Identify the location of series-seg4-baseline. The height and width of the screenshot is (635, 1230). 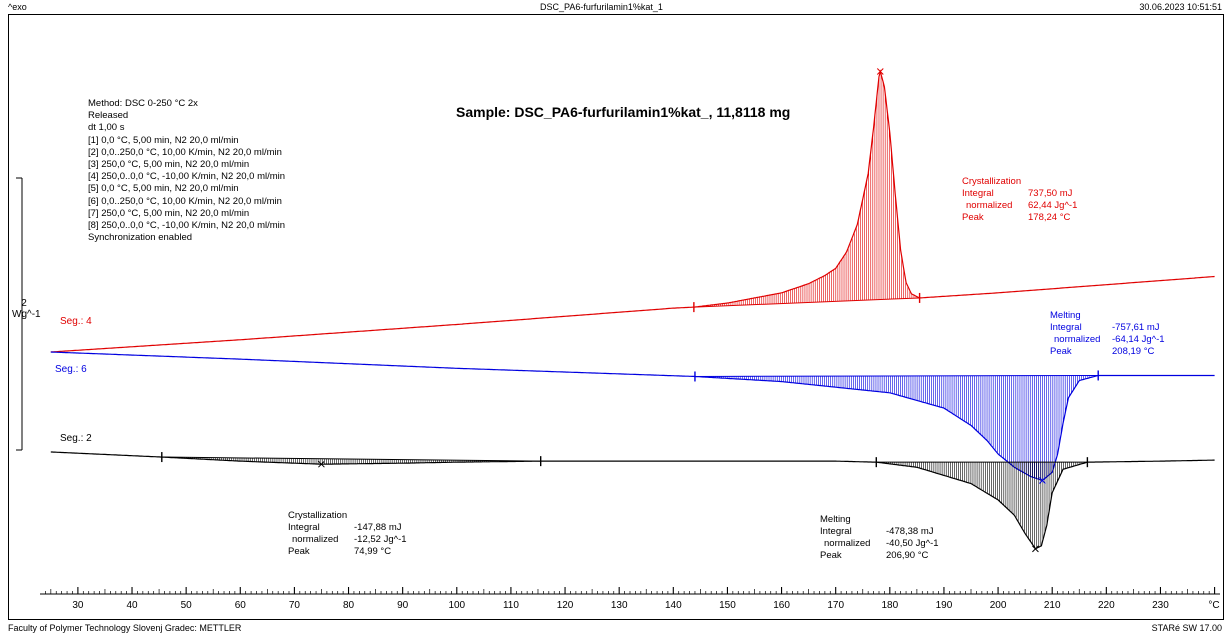
(806, 302).